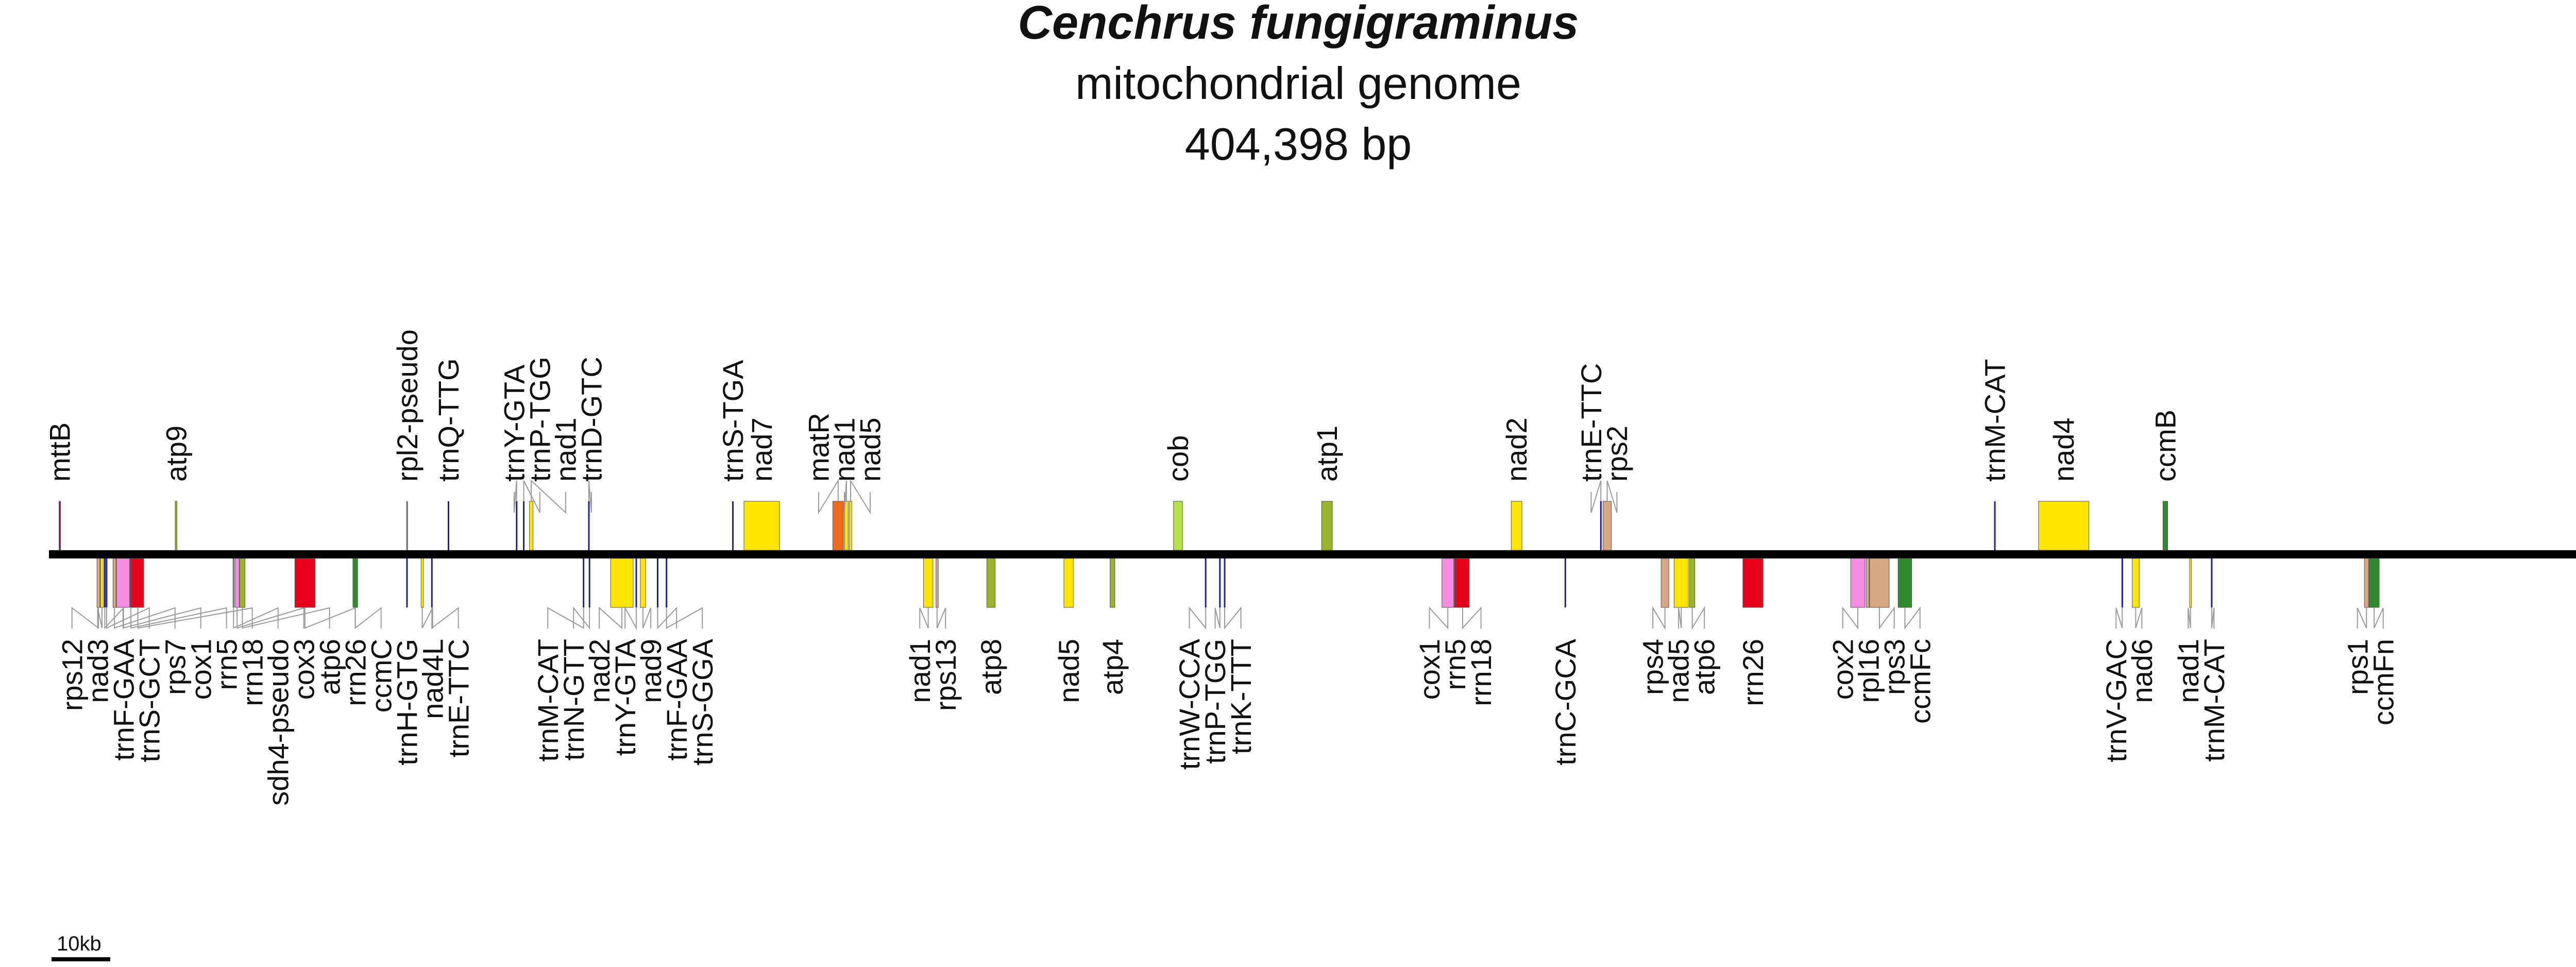 This screenshot has width=2576, height=967. What do you see at coordinates (589, 582) in the screenshot?
I see `gene-box-trnn-gtt` at bounding box center [589, 582].